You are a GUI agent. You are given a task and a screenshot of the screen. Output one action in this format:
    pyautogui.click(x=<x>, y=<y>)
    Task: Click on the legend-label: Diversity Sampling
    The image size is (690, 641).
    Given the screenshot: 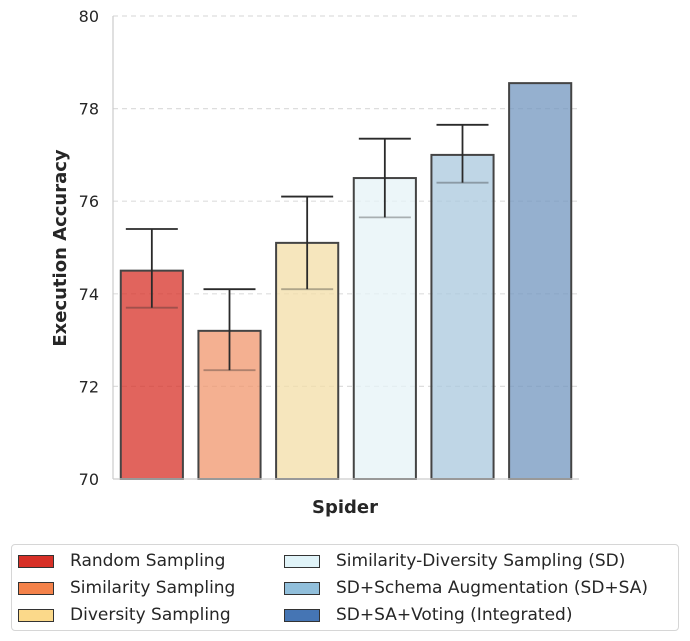 What is the action you would take?
    pyautogui.click(x=150, y=615)
    